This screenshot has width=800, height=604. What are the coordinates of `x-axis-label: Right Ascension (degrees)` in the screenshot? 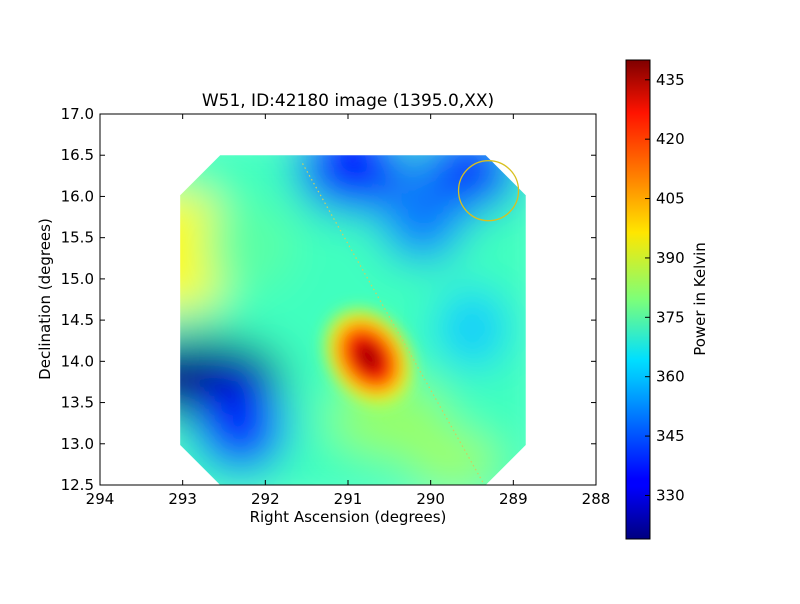 It's located at (348, 517).